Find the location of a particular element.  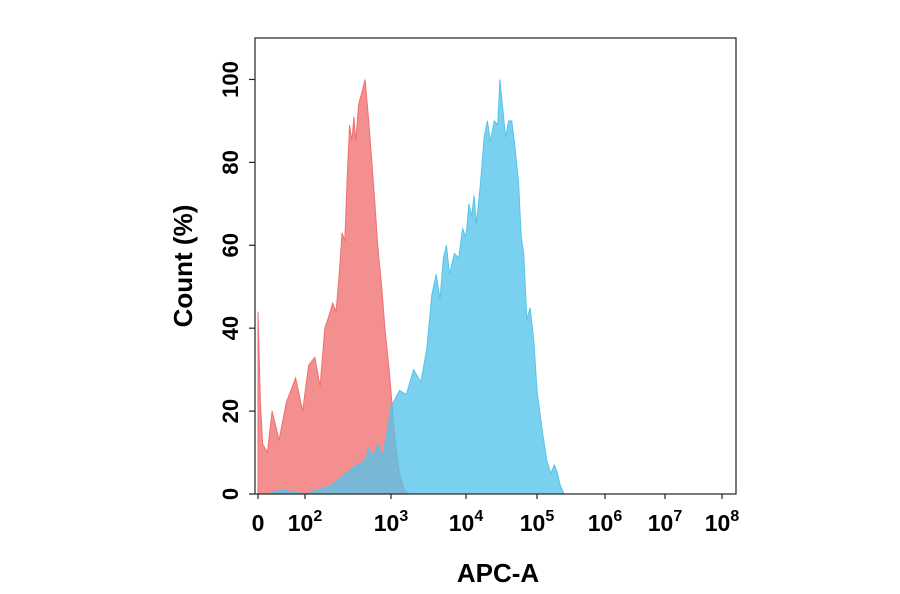

y-tick-label: 80 is located at coordinates (230, 162).